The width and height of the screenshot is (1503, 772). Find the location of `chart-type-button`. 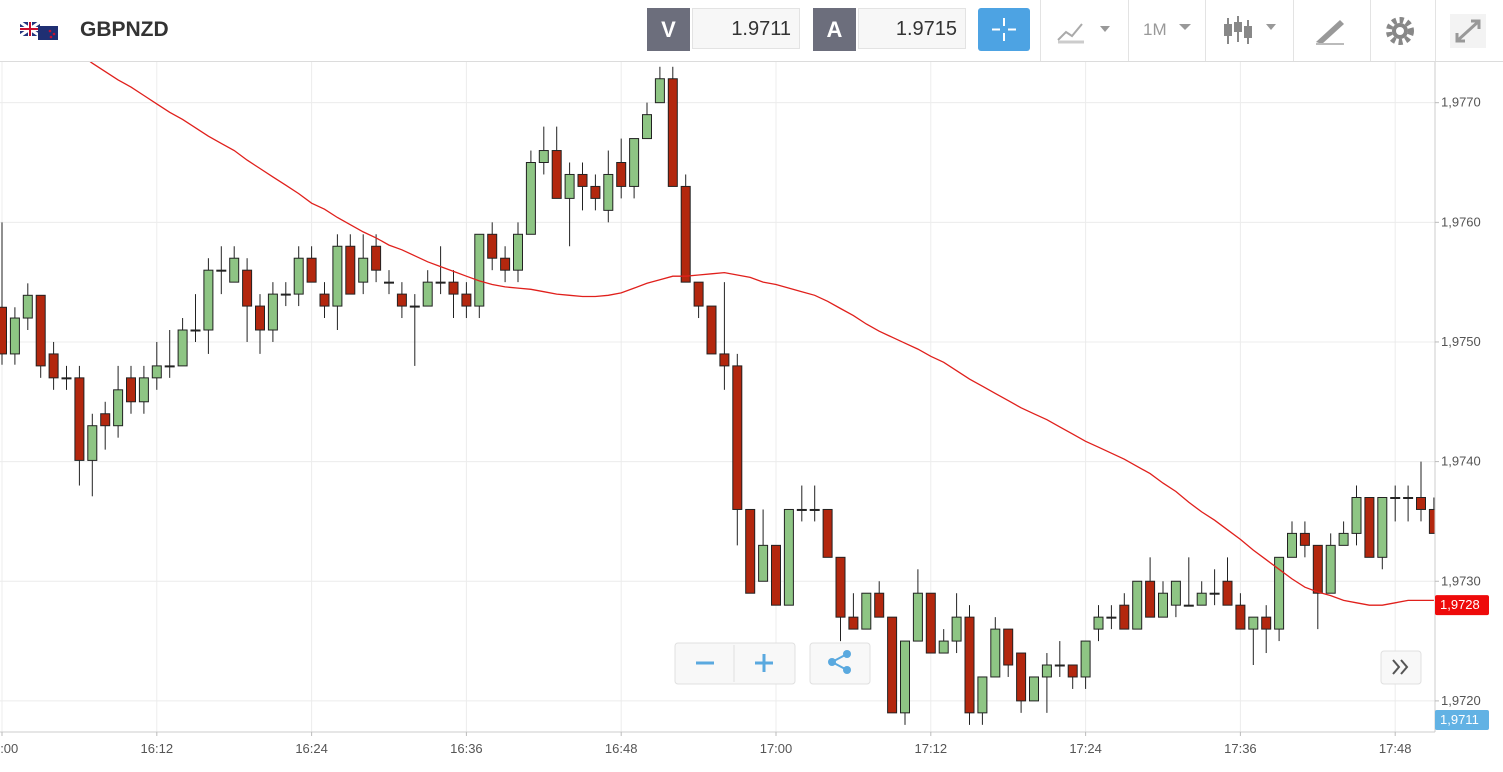

chart-type-button is located at coordinates (1086, 31).